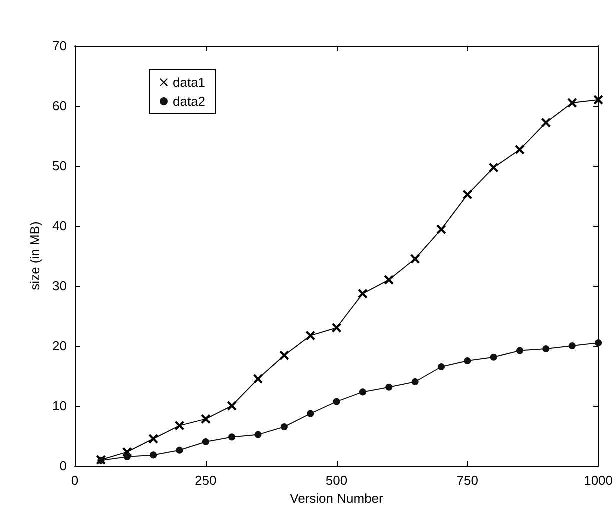  I want to click on y-tick-label: 20, so click(59, 346).